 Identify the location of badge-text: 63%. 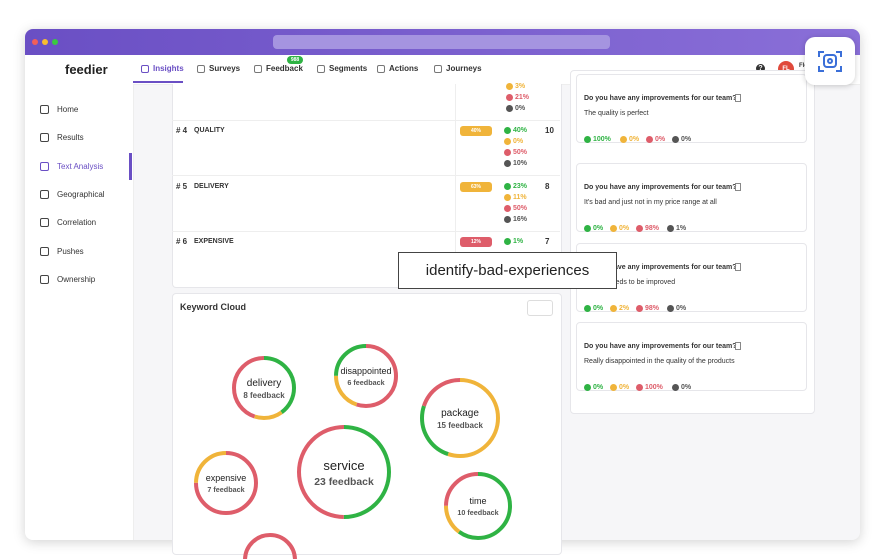
(475, 187).